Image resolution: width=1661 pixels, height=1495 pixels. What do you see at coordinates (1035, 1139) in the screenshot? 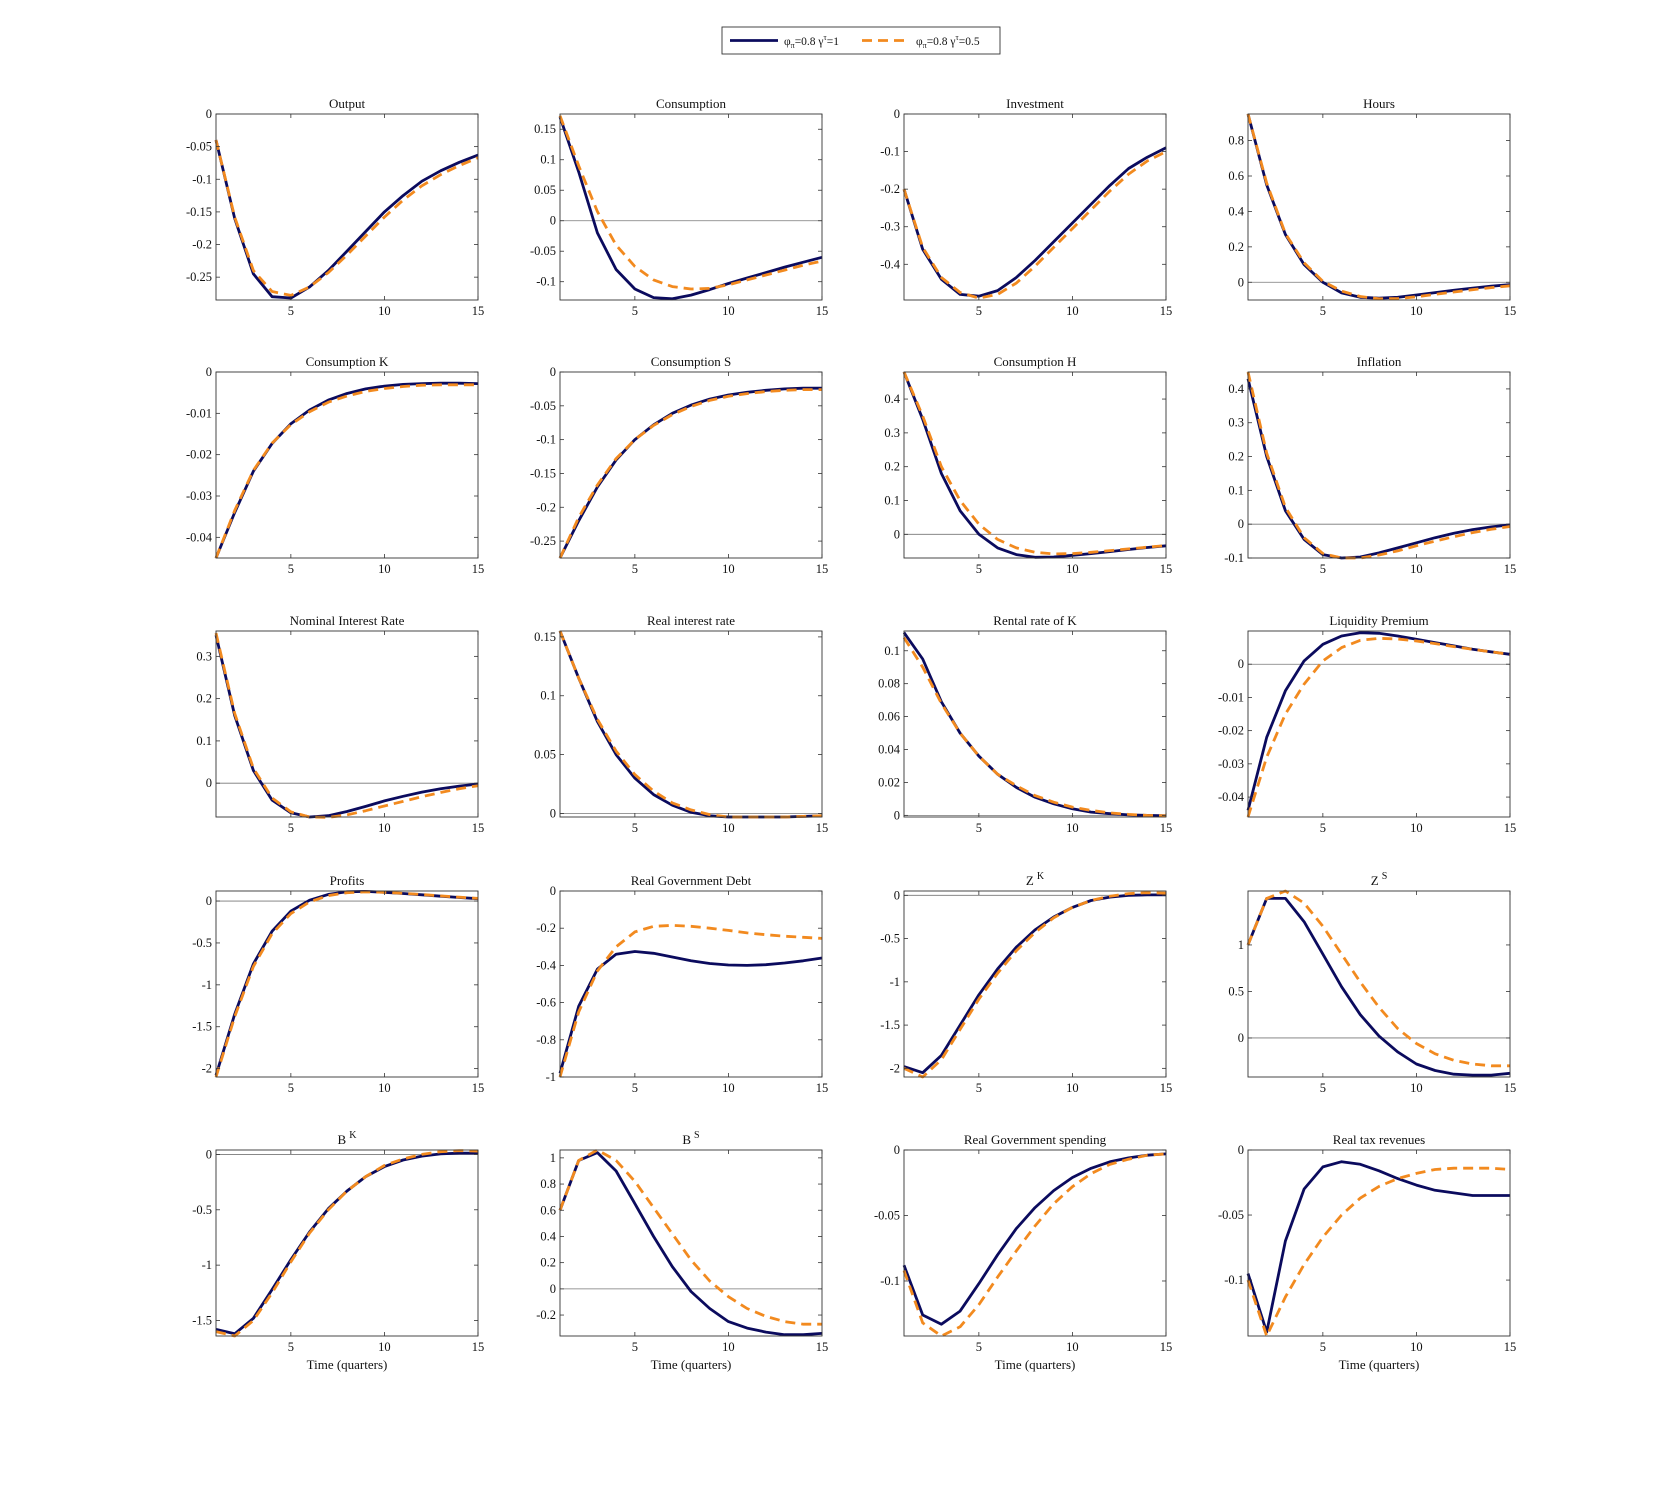
I see `panel-title: Real Government spending` at bounding box center [1035, 1139].